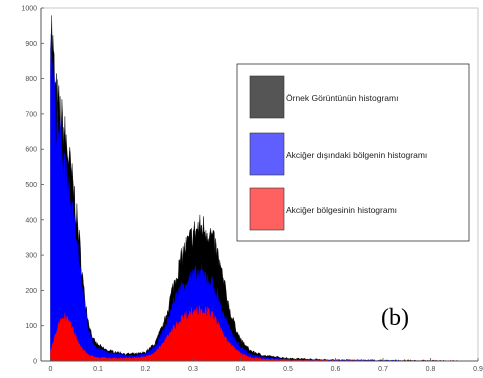 The height and width of the screenshot is (378, 483). What do you see at coordinates (31, 220) in the screenshot?
I see `y-tick-label: 400` at bounding box center [31, 220].